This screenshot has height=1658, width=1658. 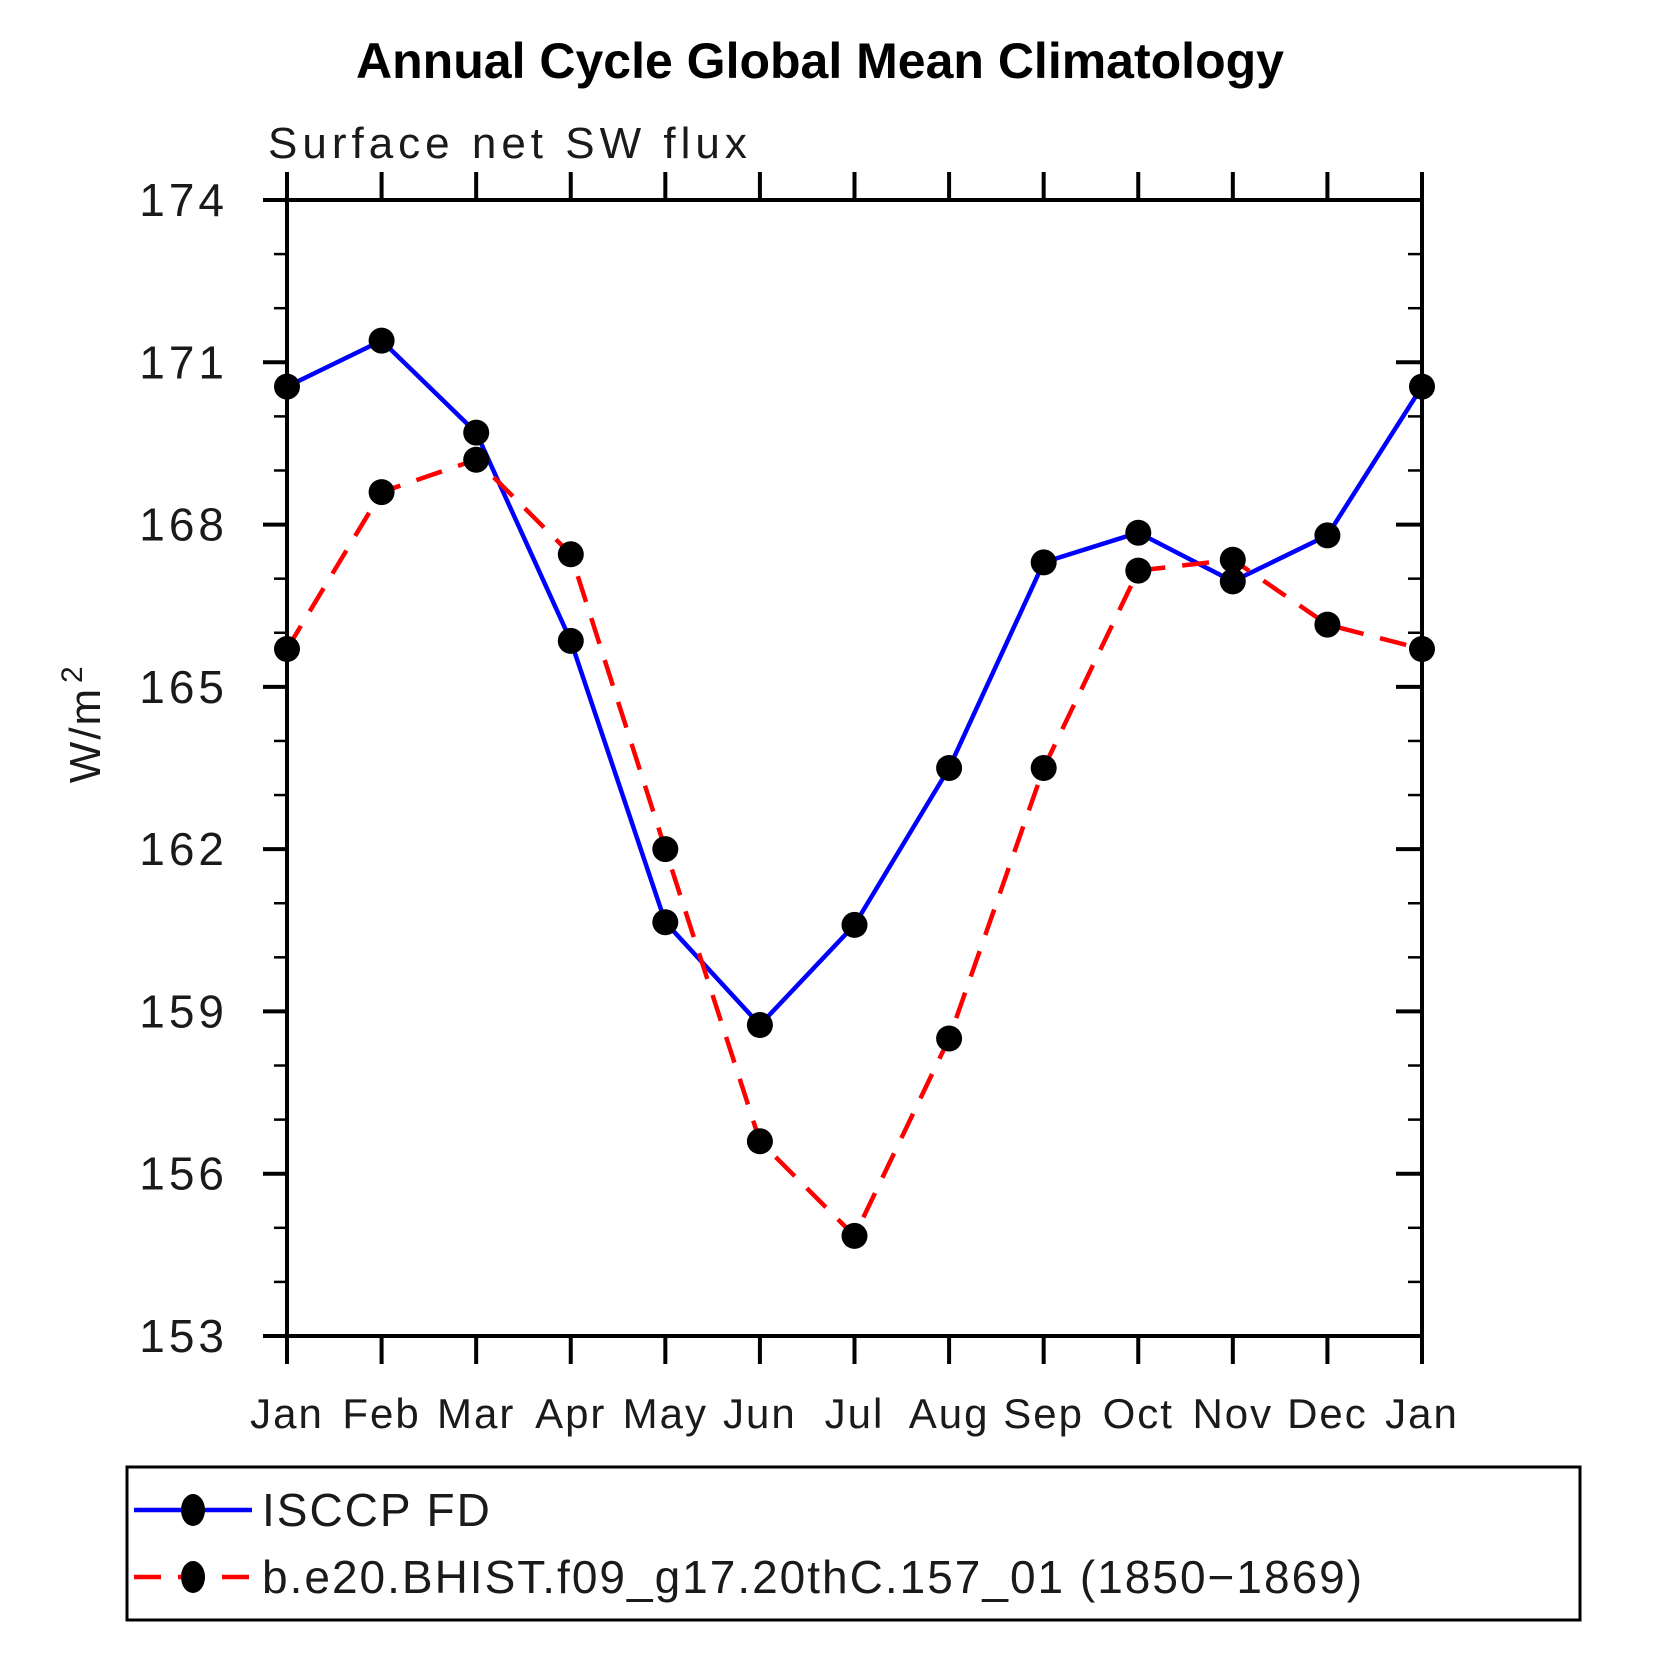 I want to click on y-tick-label: 162, so click(x=183, y=849).